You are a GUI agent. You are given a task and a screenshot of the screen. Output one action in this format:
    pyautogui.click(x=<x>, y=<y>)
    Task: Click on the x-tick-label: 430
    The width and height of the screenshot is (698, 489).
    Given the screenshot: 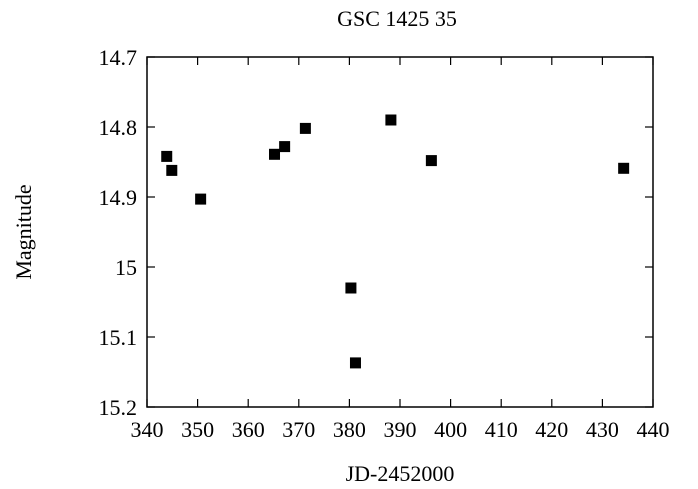 What is the action you would take?
    pyautogui.click(x=602, y=429)
    